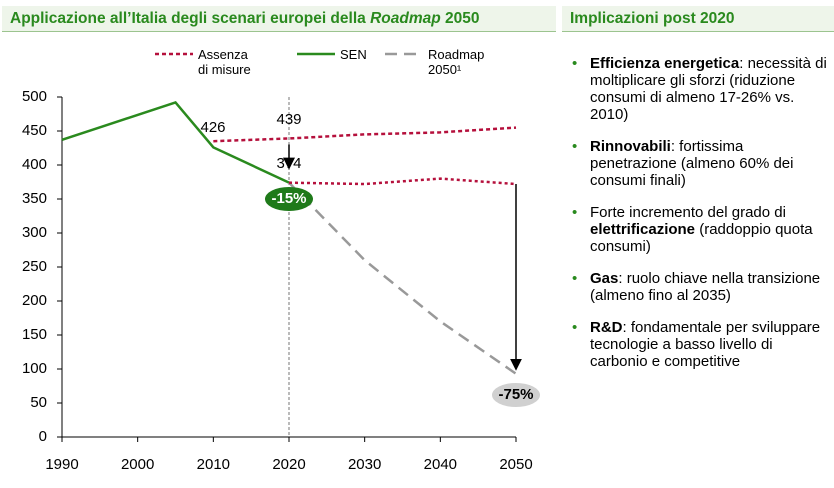 The height and width of the screenshot is (488, 834). What do you see at coordinates (604, 278) in the screenshot?
I see `bullet-text: Gas` at bounding box center [604, 278].